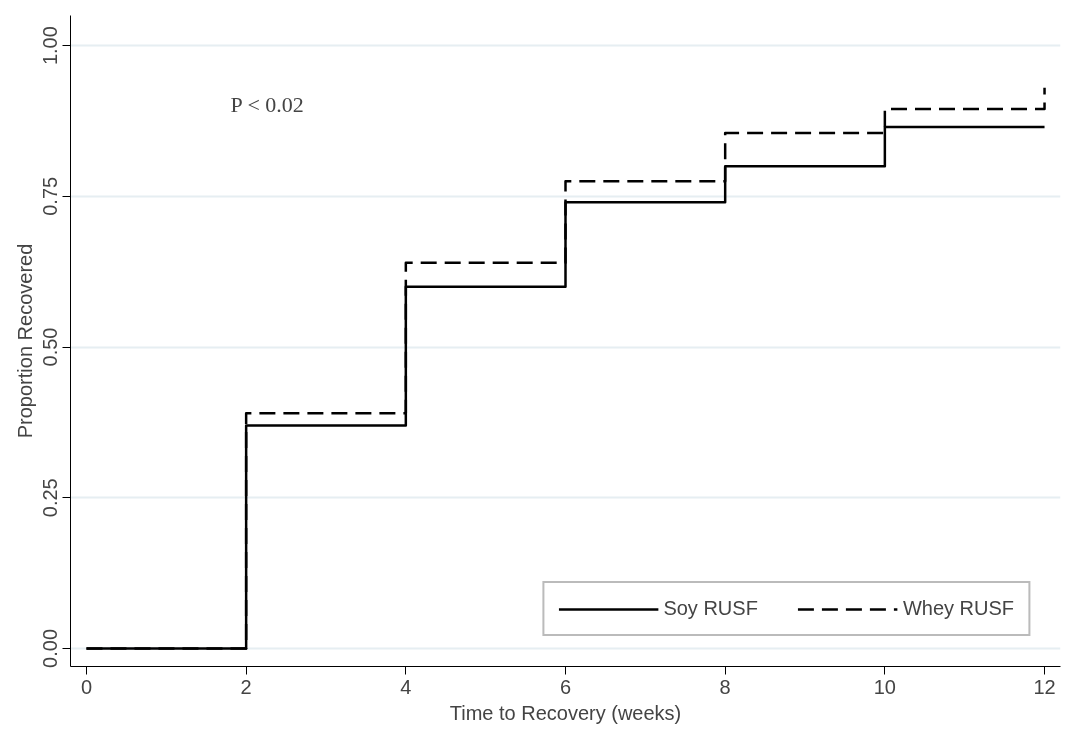 The width and height of the screenshot is (1083, 744). Describe the element at coordinates (50, 498) in the screenshot. I see `y-tick-label: 0.25` at that location.